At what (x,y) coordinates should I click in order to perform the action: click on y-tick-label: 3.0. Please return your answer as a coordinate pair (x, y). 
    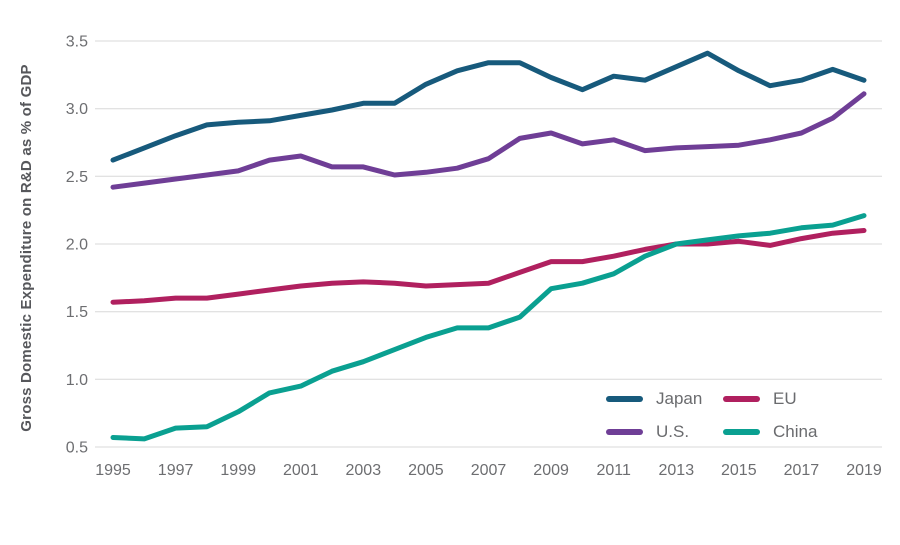
    Looking at the image, I should click on (77, 109).